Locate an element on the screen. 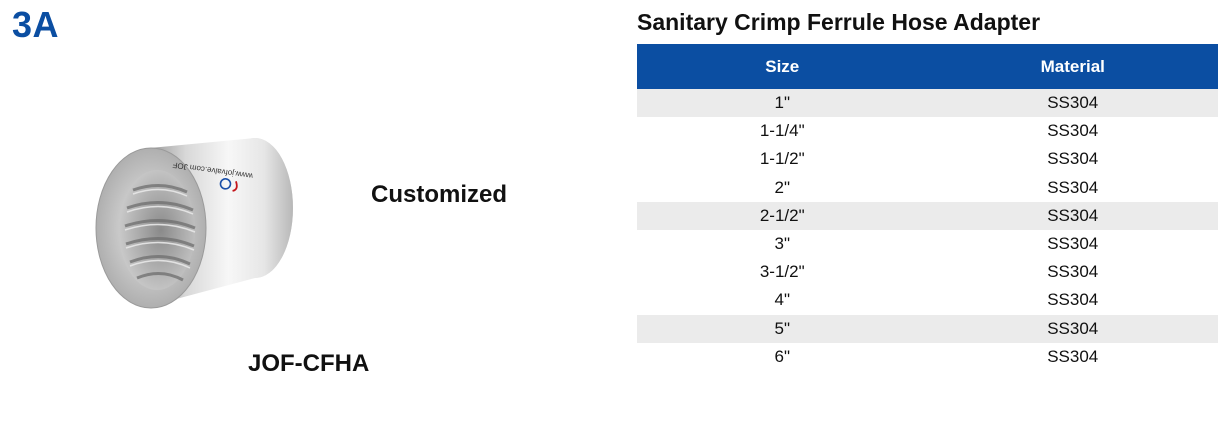  table-row: 1" SS304 is located at coordinates (927, 103).